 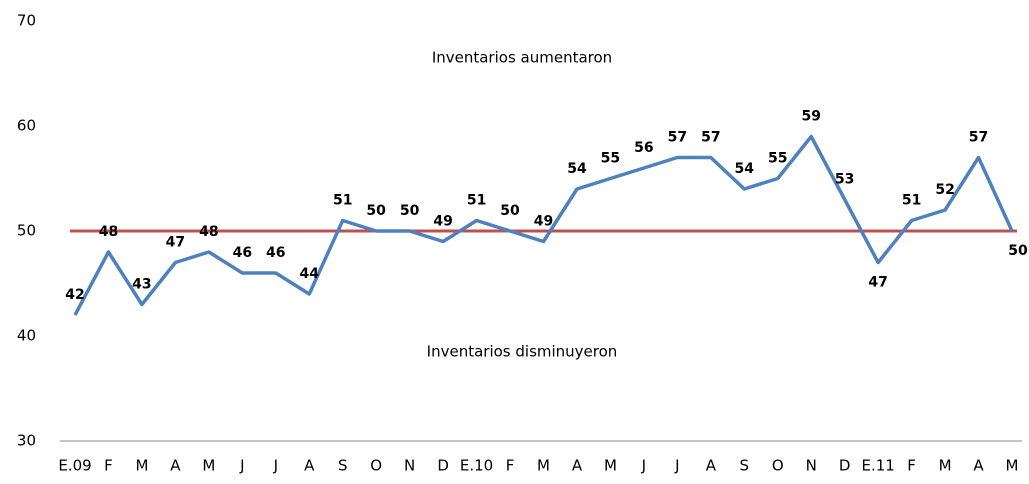 I want to click on y-tick-label: 50, so click(x=26, y=231).